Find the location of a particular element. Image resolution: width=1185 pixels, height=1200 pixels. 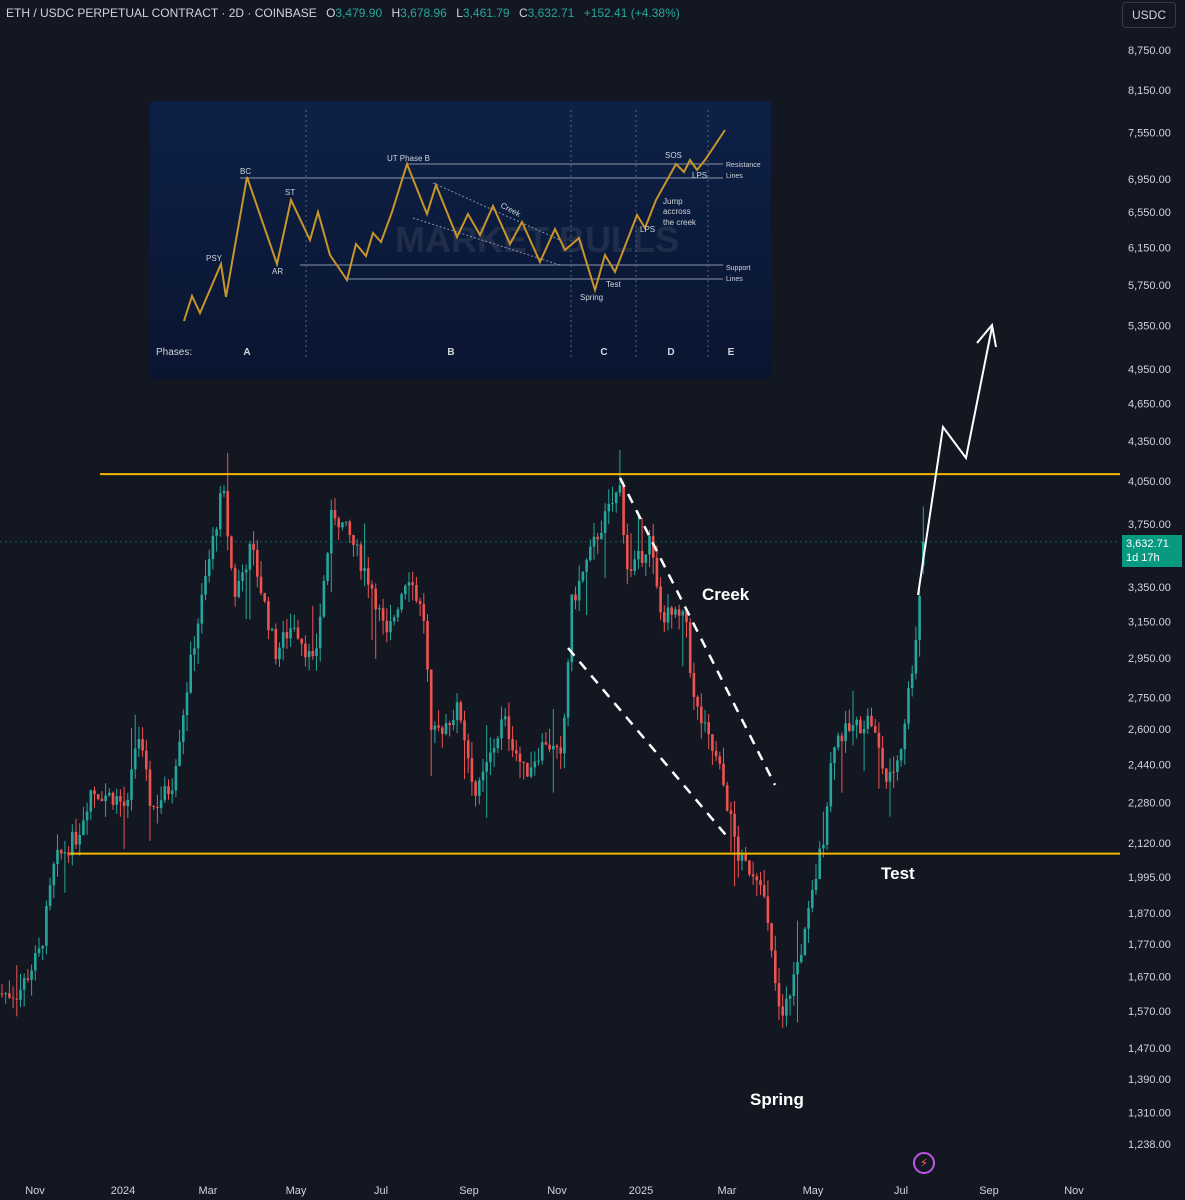

phase-label: A is located at coordinates (246, 352).